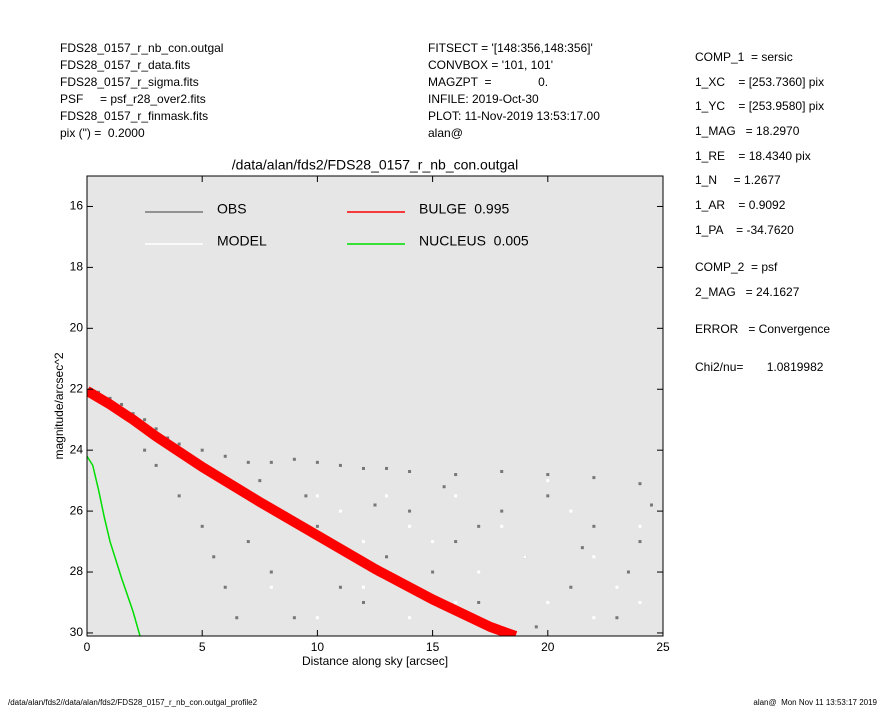 This screenshot has height=708, width=885. Describe the element at coordinates (77, 388) in the screenshot. I see `y-tick-label: 22` at that location.